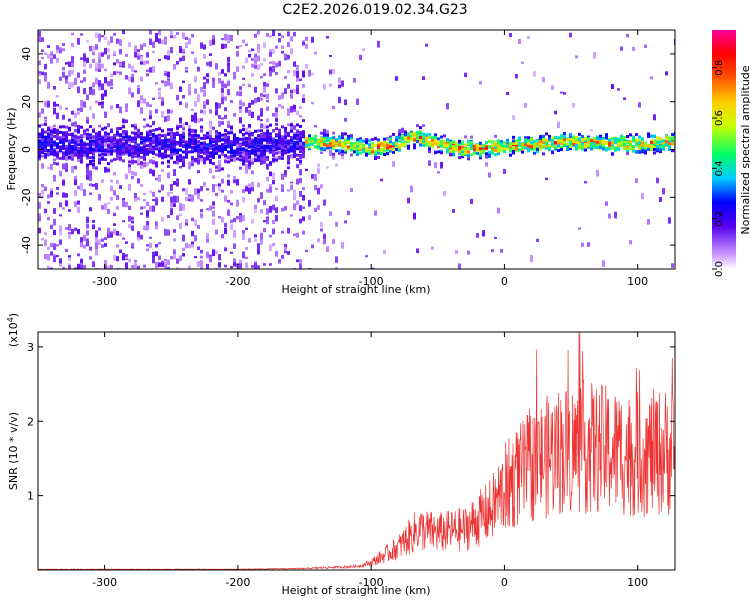 The height and width of the screenshot is (600, 750). I want to click on x-tick-label: 0, so click(504, 281).